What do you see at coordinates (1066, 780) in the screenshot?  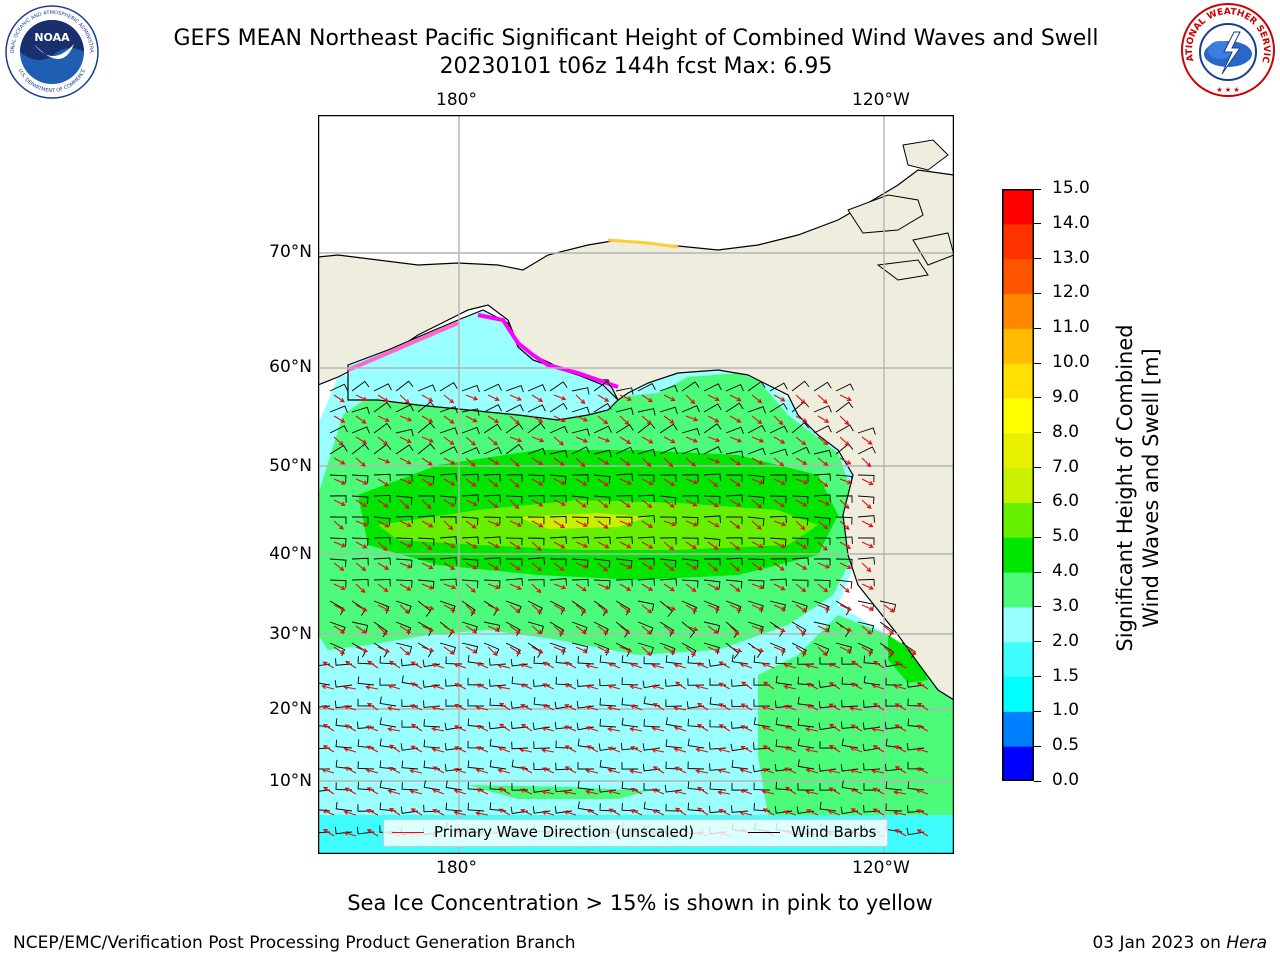 I see `colorbar-tick-label: 0.0` at bounding box center [1066, 780].